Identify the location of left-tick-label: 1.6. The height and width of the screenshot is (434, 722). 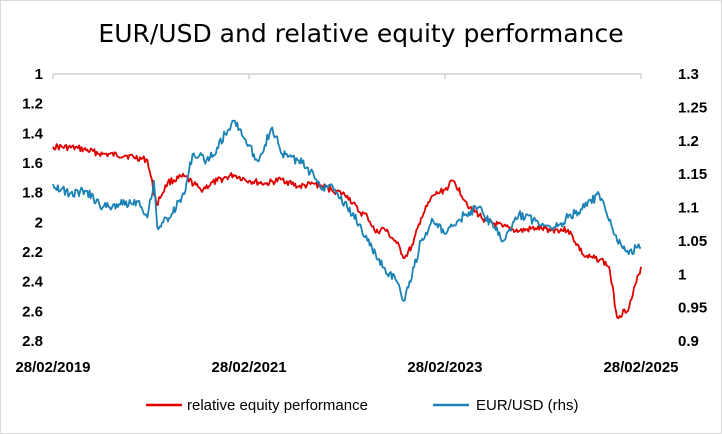
(32, 163).